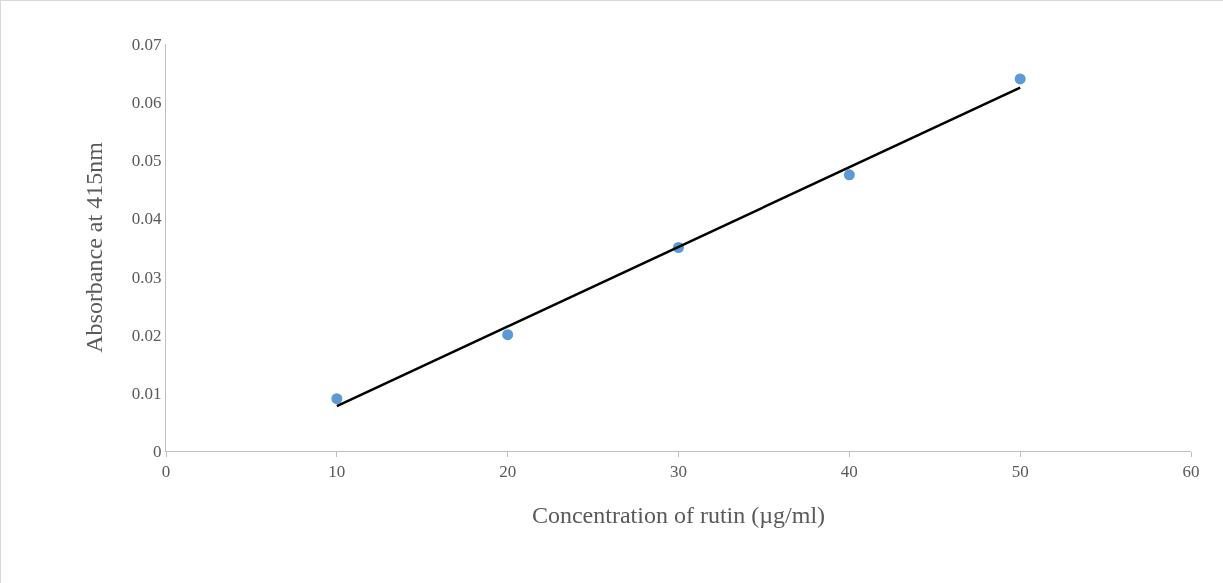 This screenshot has width=1223, height=583. I want to click on x-tick-label: 20, so click(508, 472).